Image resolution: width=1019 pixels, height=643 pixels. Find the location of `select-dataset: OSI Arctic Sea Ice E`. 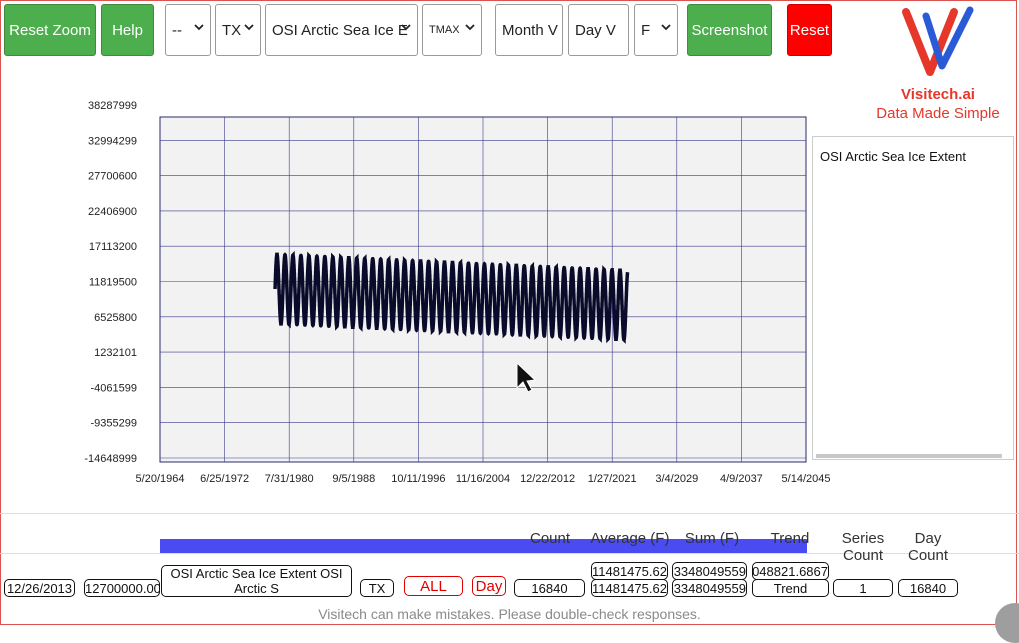

select-dataset: OSI Arctic Sea Ice E is located at coordinates (341, 30).